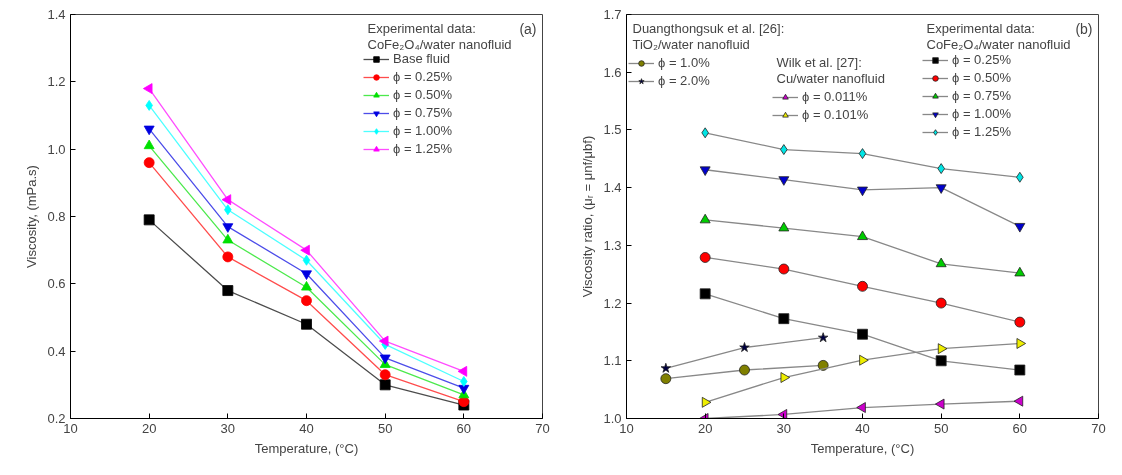  I want to click on y-axis-title: Viscosity ratio, (μᵣ = μnf/μbf), so click(588, 216).